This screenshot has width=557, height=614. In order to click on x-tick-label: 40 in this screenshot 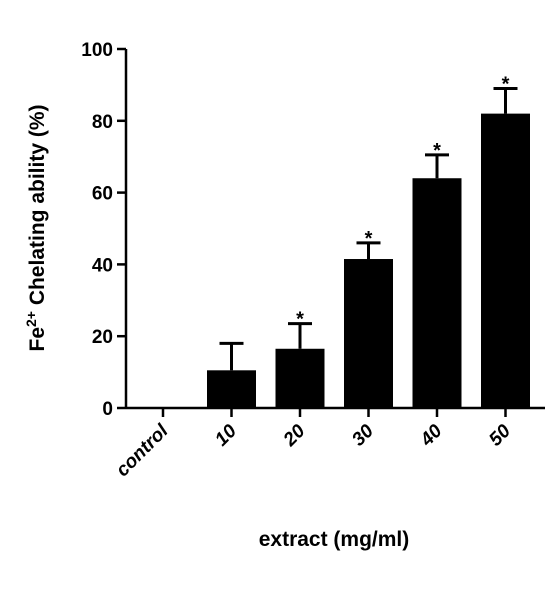, I will do `click(431, 435)`.